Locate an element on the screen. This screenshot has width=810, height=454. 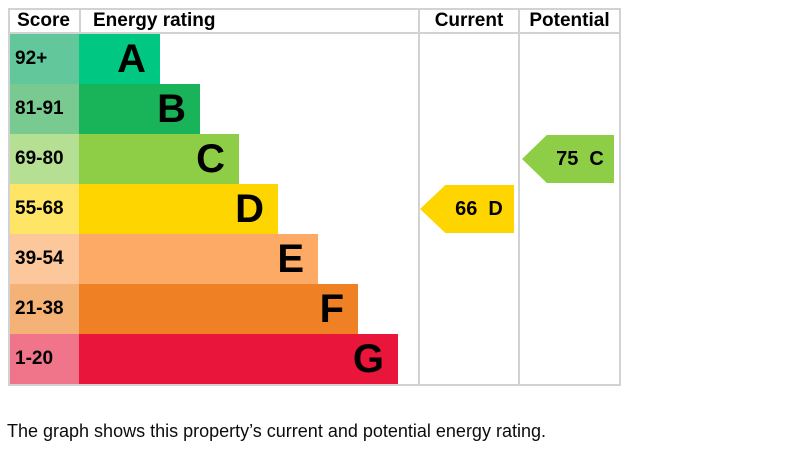
band-letter: B is located at coordinates (171, 109).